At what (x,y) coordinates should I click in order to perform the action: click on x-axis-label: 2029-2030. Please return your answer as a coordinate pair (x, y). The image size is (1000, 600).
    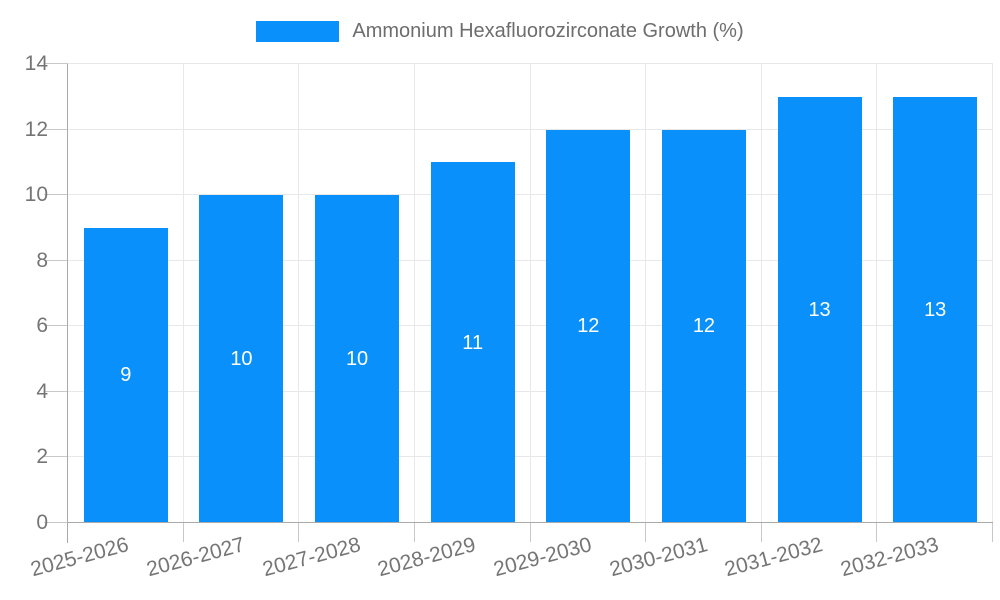
    Looking at the image, I should click on (543, 557).